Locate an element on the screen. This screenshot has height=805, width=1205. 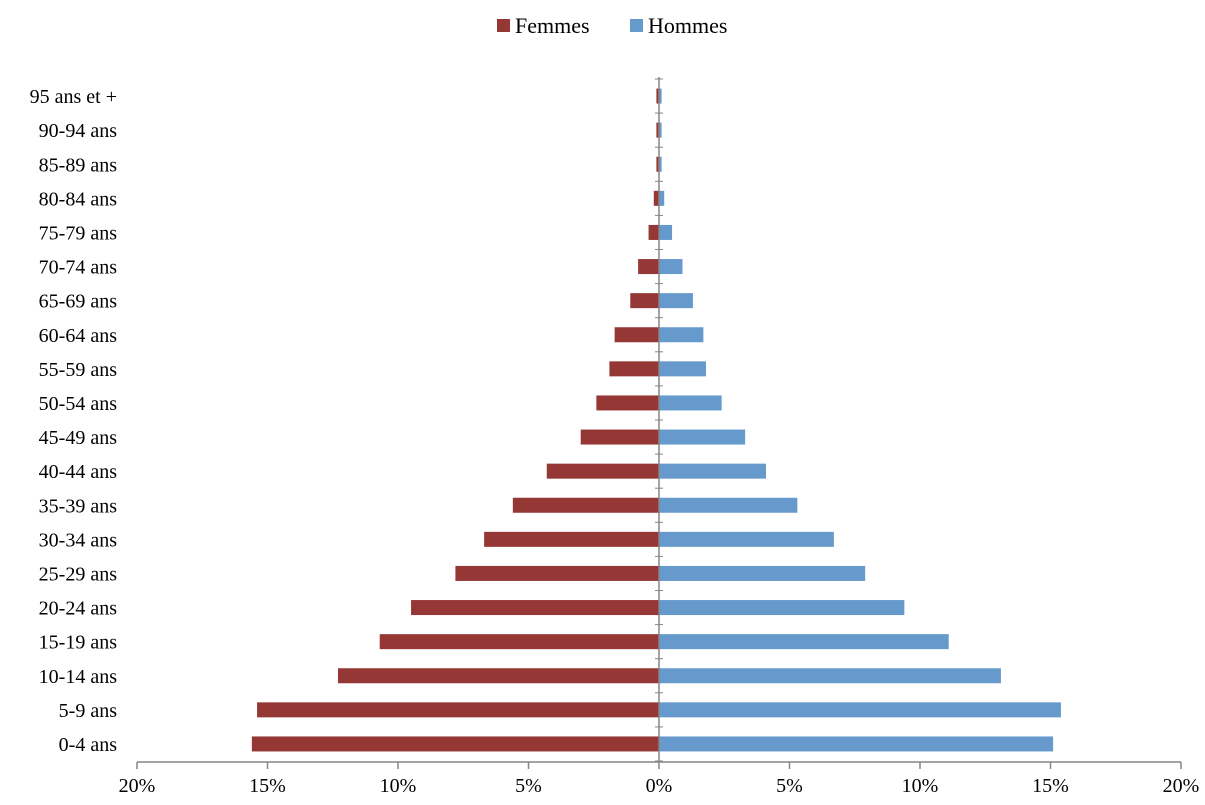
x-axis-labels: 20% 15% 10% 5% 0% 5% 10% 15% 20% is located at coordinates (659, 786).